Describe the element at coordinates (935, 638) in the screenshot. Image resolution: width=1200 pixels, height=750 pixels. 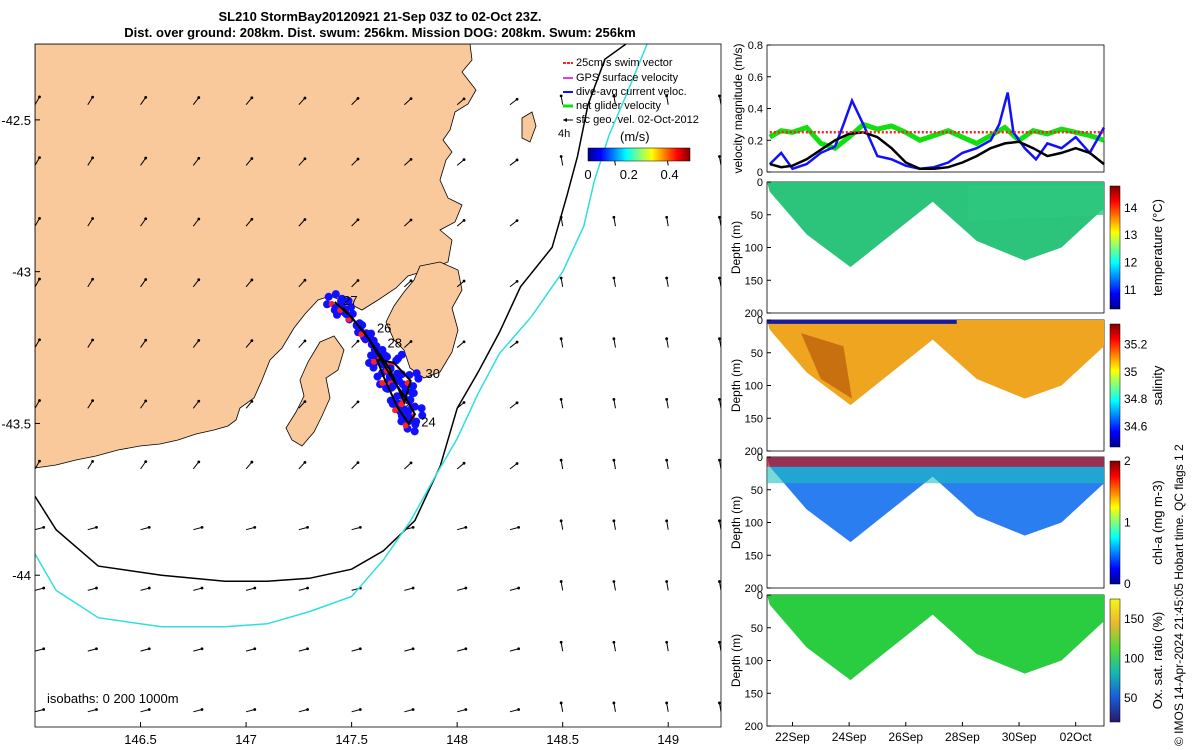
I see `section-data-fill` at that location.